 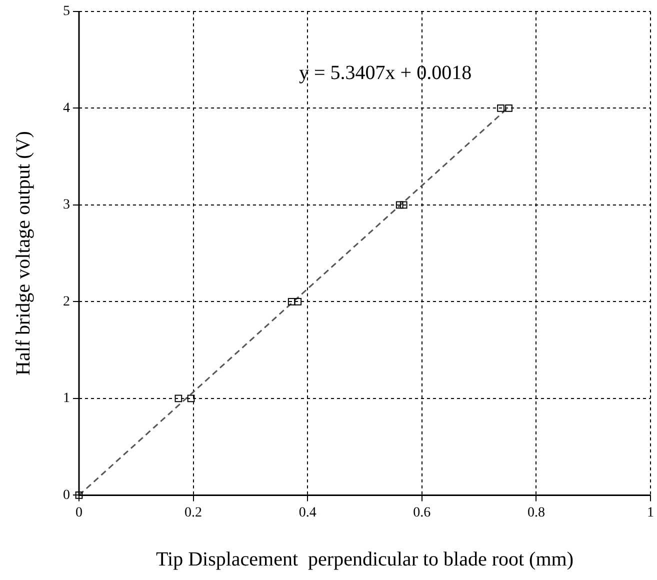 What do you see at coordinates (385, 73) in the screenshot?
I see `annotation: y = 5.3407x + 0.0018` at bounding box center [385, 73].